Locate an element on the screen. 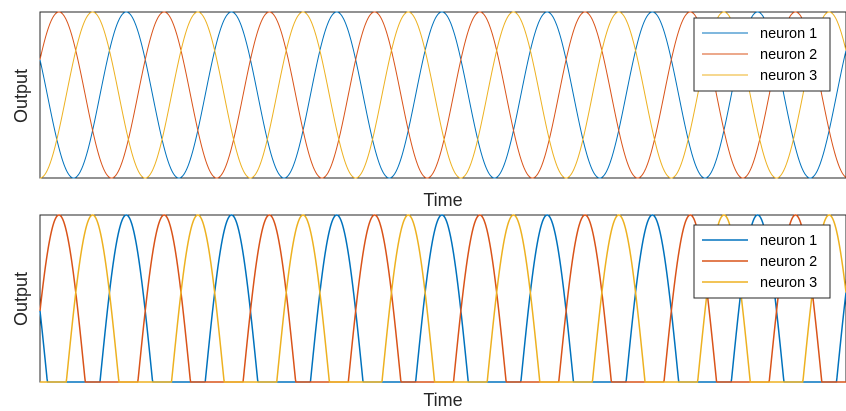 This screenshot has height=411, width=846. legend-box is located at coordinates (762, 54).